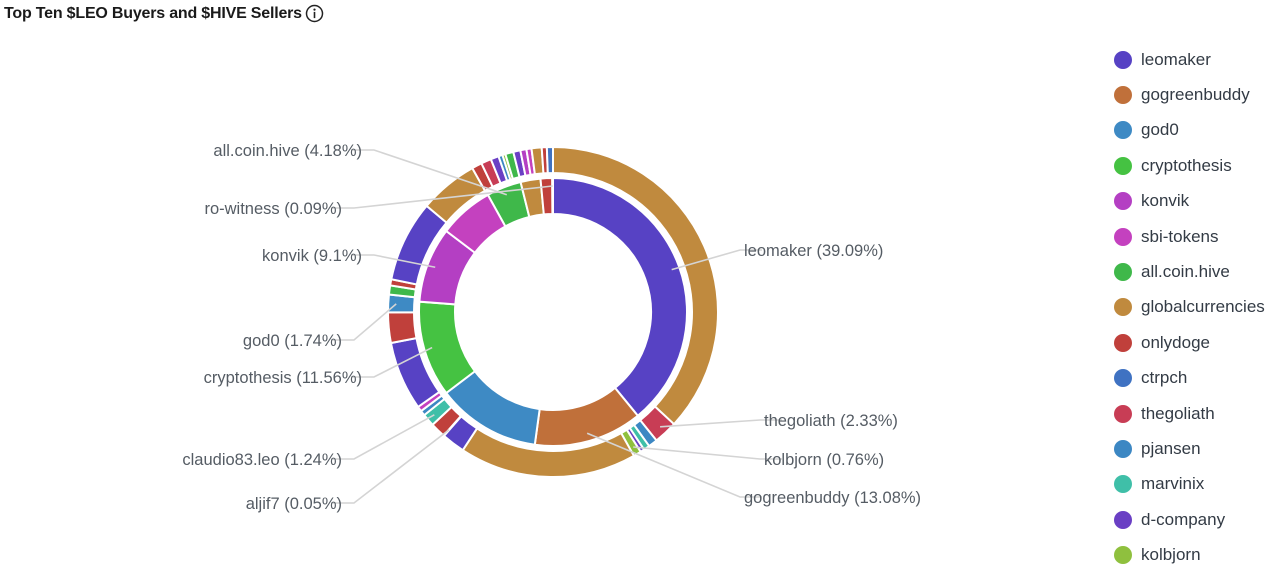 The image size is (1280, 575). Describe the element at coordinates (1178, 413) in the screenshot. I see `legend-label: thegoliath` at that location.